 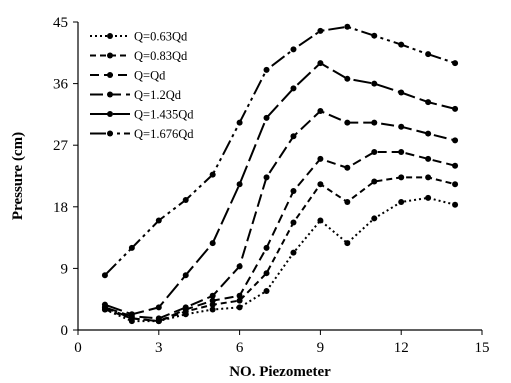 I want to click on y-tick-label: 36, so click(x=61, y=85).